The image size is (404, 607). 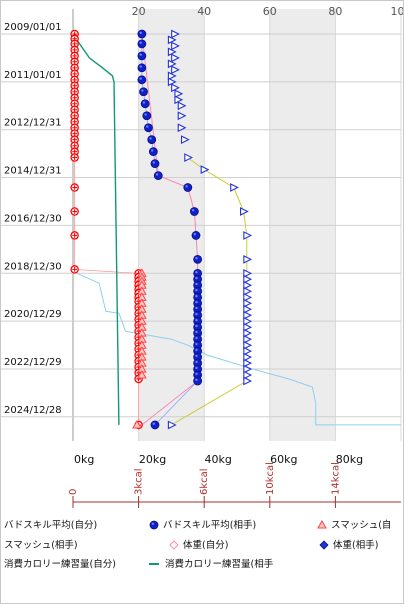 What do you see at coordinates (361, 525) in the screenshot?
I see `legend-label-self_smash: スマッシュ(自` at bounding box center [361, 525].